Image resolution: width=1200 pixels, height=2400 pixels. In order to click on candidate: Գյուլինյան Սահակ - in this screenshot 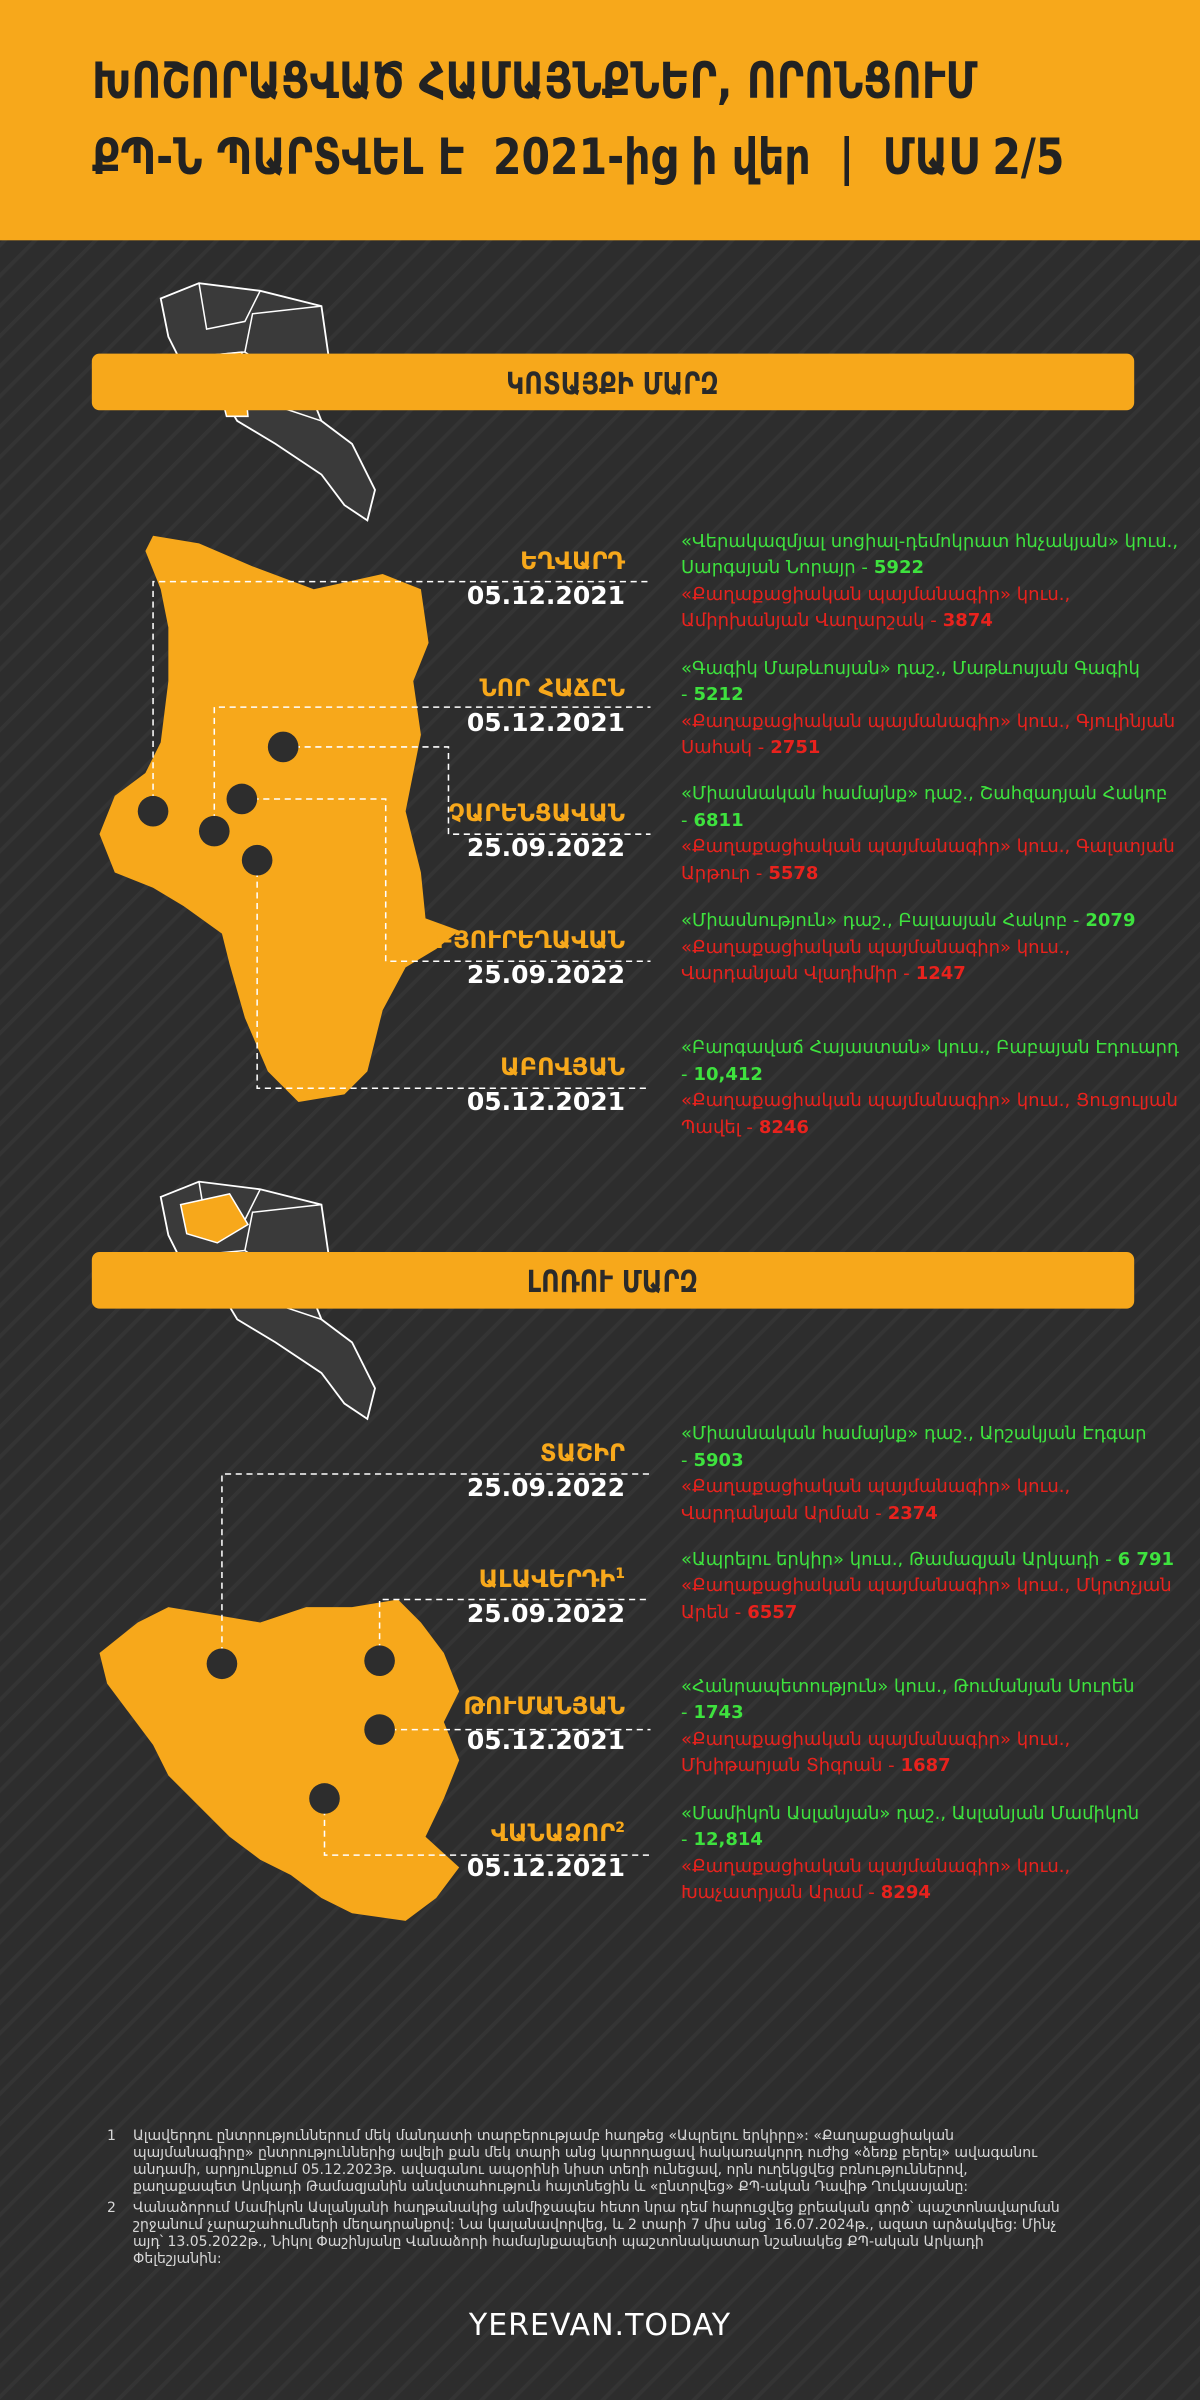, I will do `click(928, 734)`.